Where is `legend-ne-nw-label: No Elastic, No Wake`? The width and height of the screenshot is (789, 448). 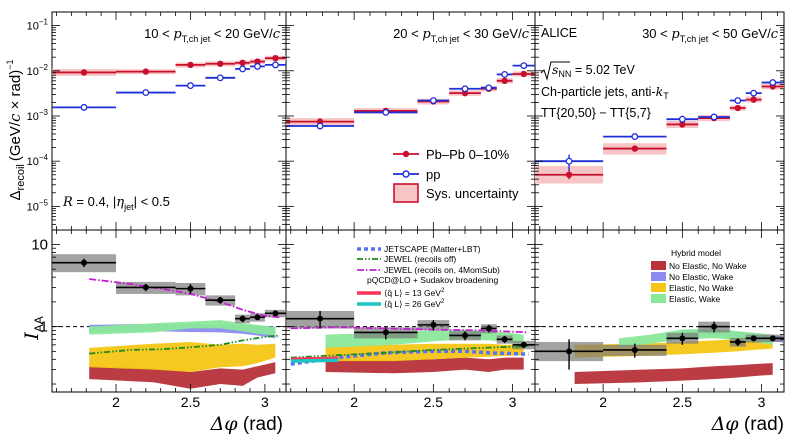 legend-ne-nw-label: No Elastic, No Wake is located at coordinates (708, 266).